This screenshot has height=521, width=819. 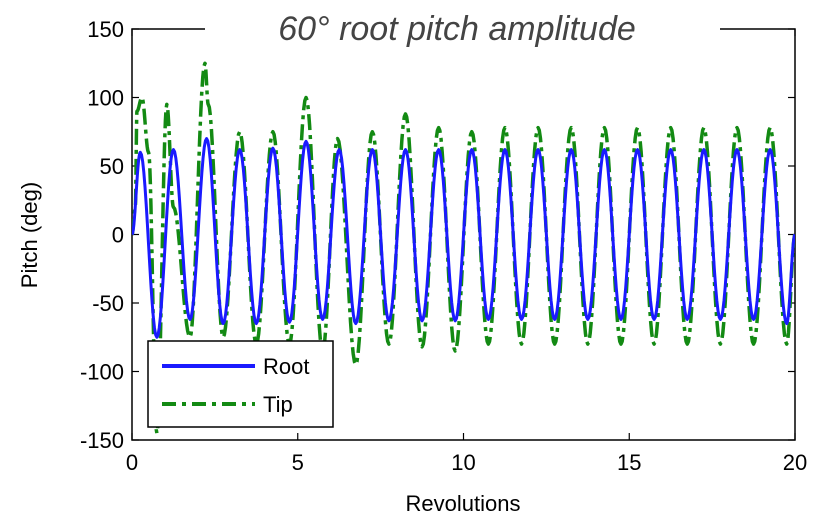 What do you see at coordinates (286, 366) in the screenshot?
I see `legend-root-label: Root` at bounding box center [286, 366].